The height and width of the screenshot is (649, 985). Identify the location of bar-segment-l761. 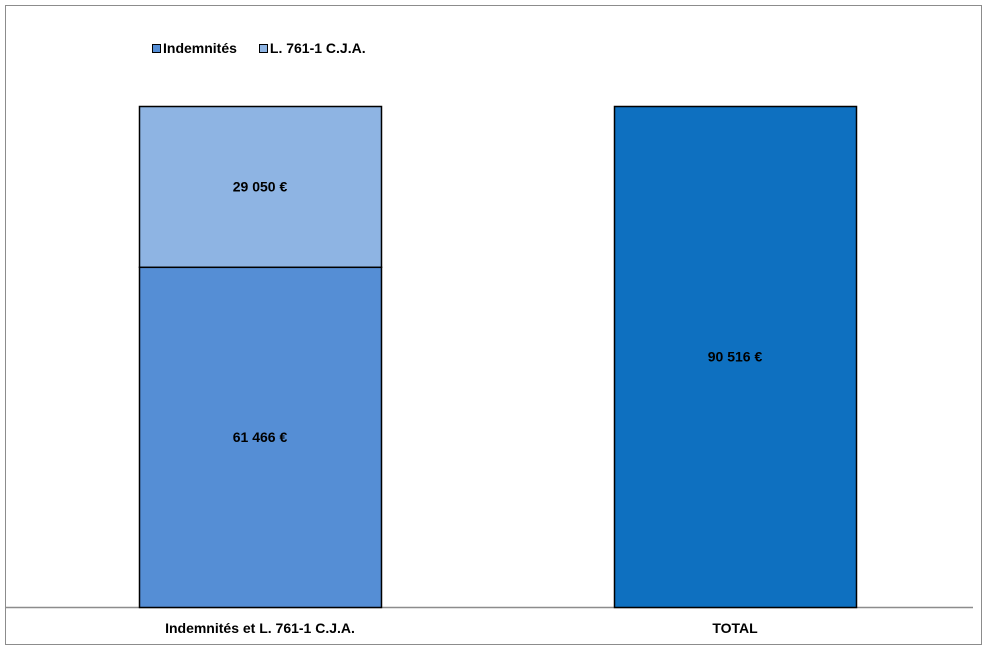
(260, 187).